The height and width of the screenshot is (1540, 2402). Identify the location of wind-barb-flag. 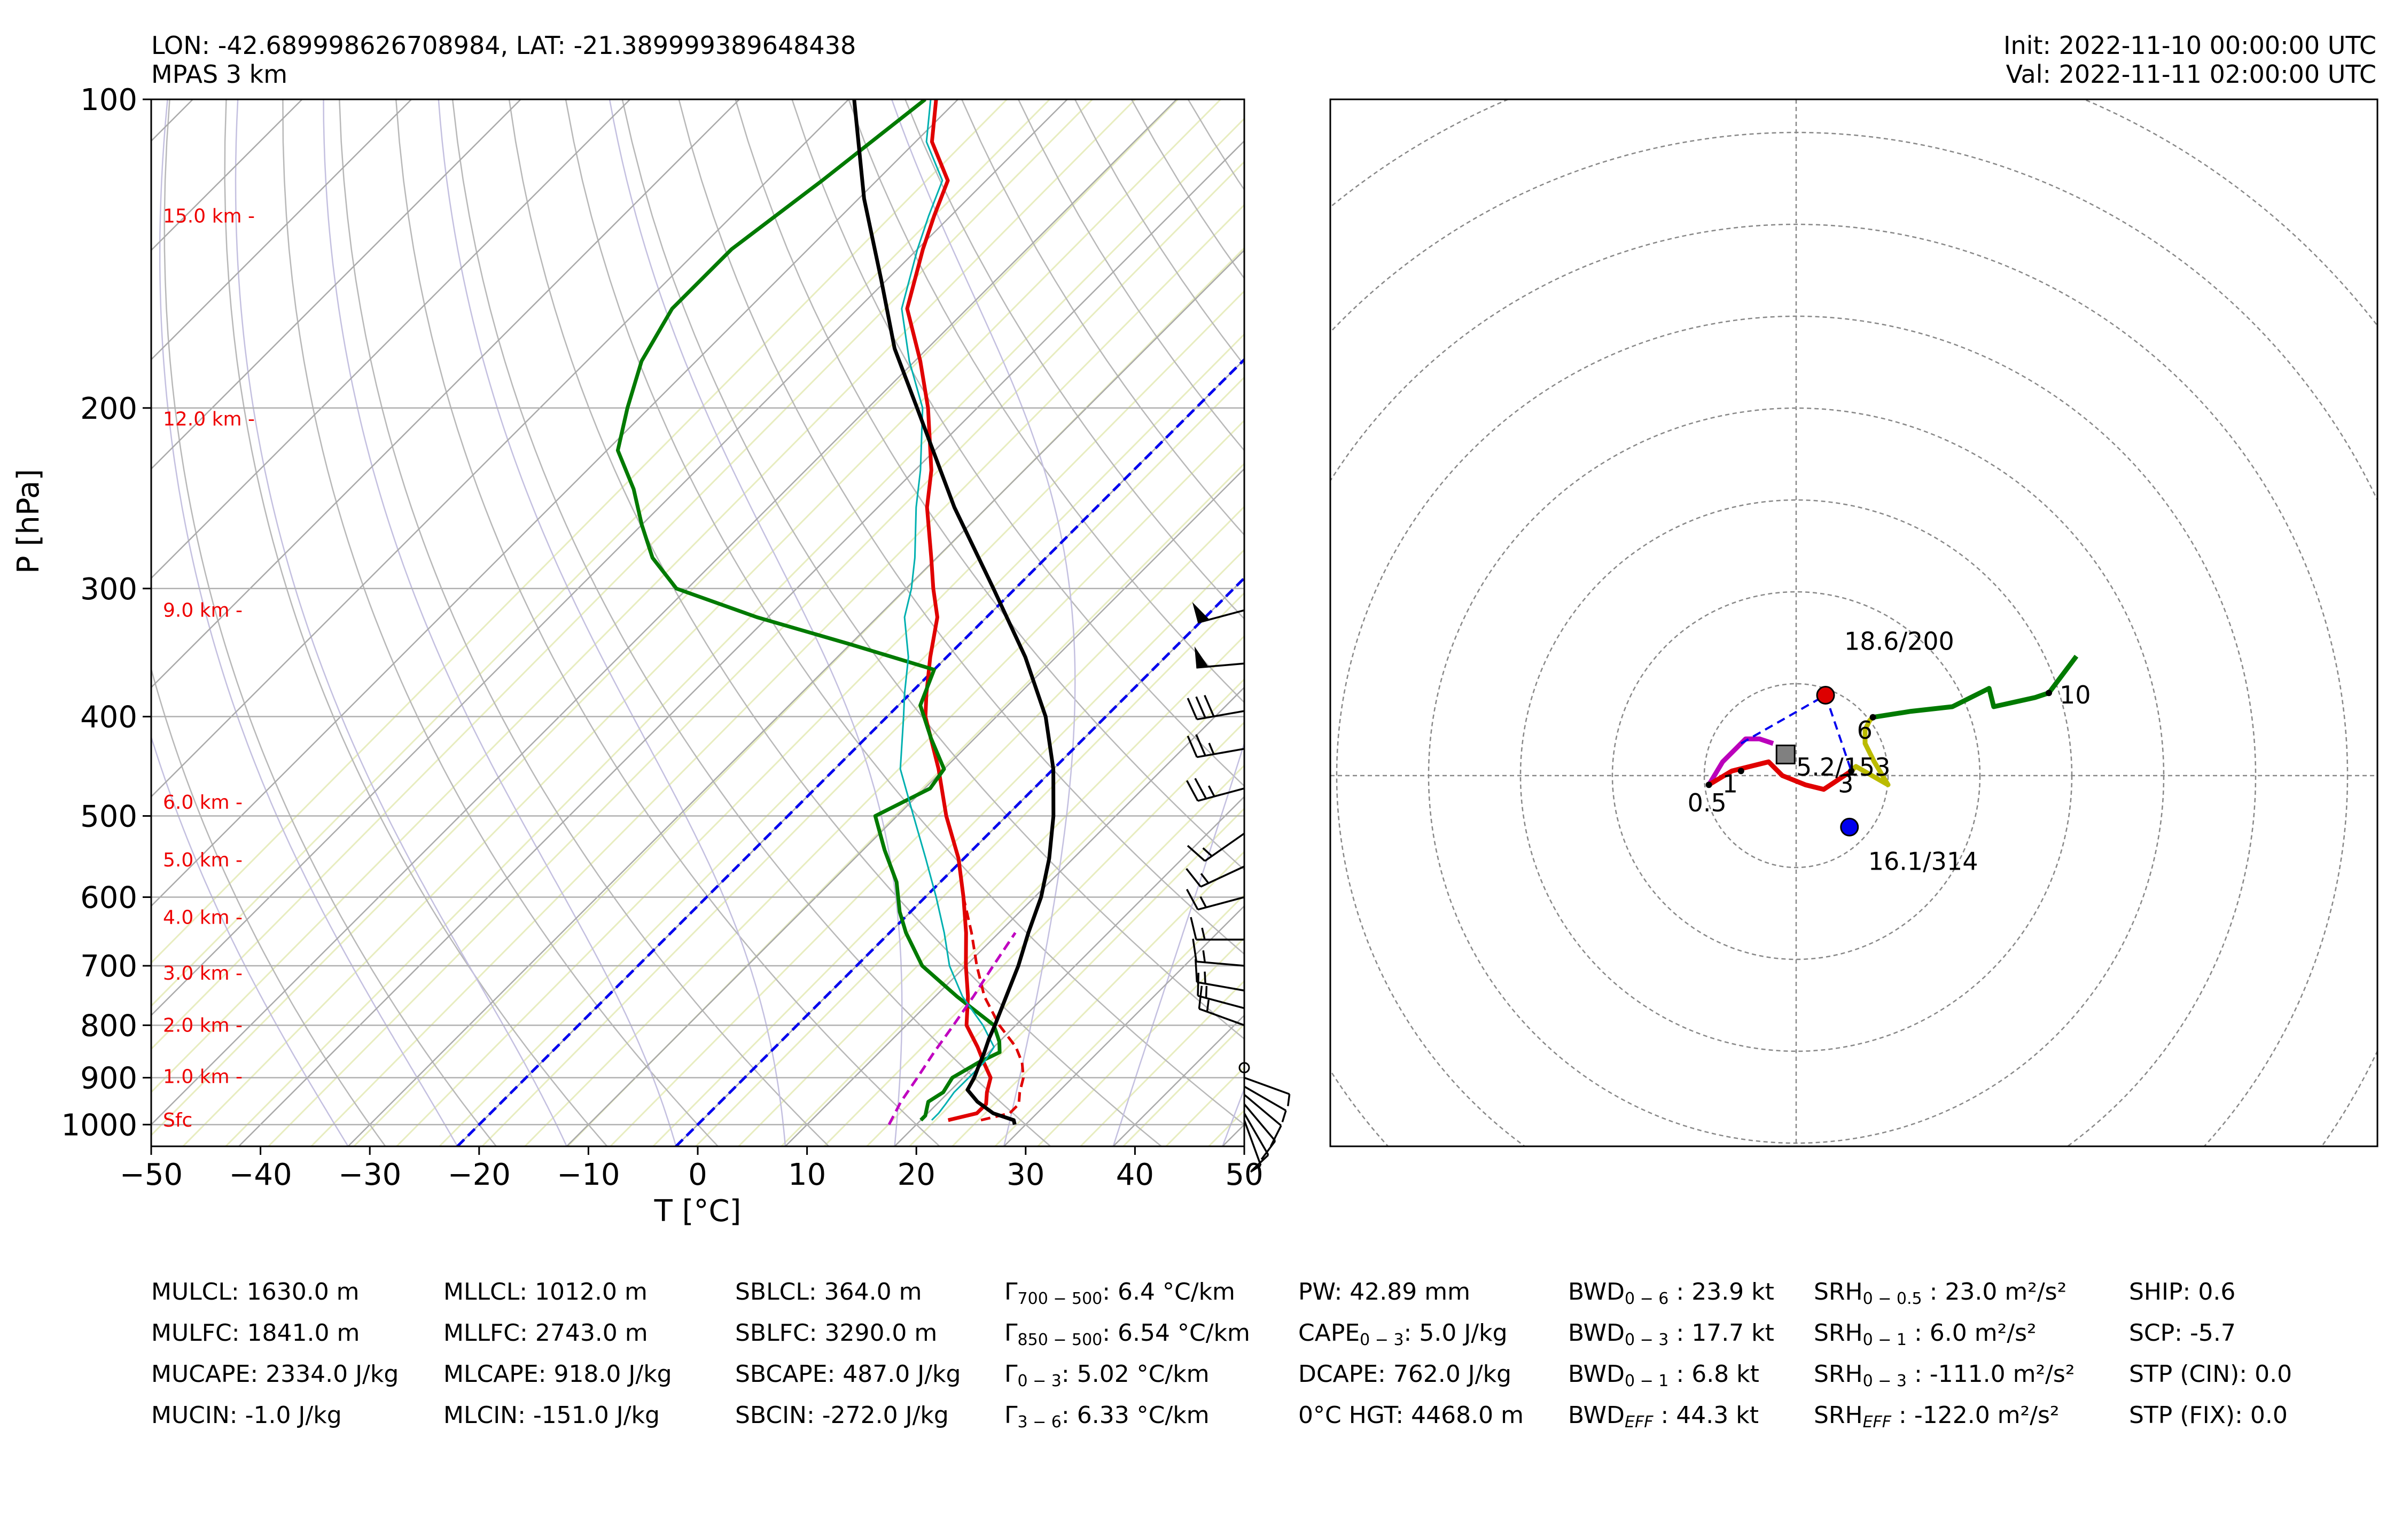
(1201, 657).